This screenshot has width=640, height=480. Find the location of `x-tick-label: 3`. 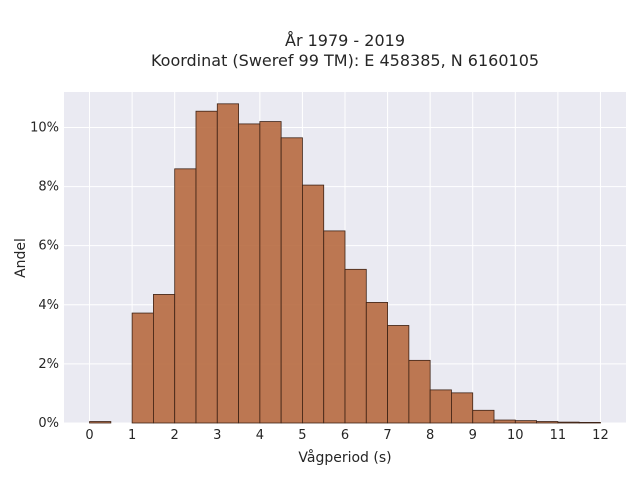

x-tick-label: 3 is located at coordinates (217, 435).